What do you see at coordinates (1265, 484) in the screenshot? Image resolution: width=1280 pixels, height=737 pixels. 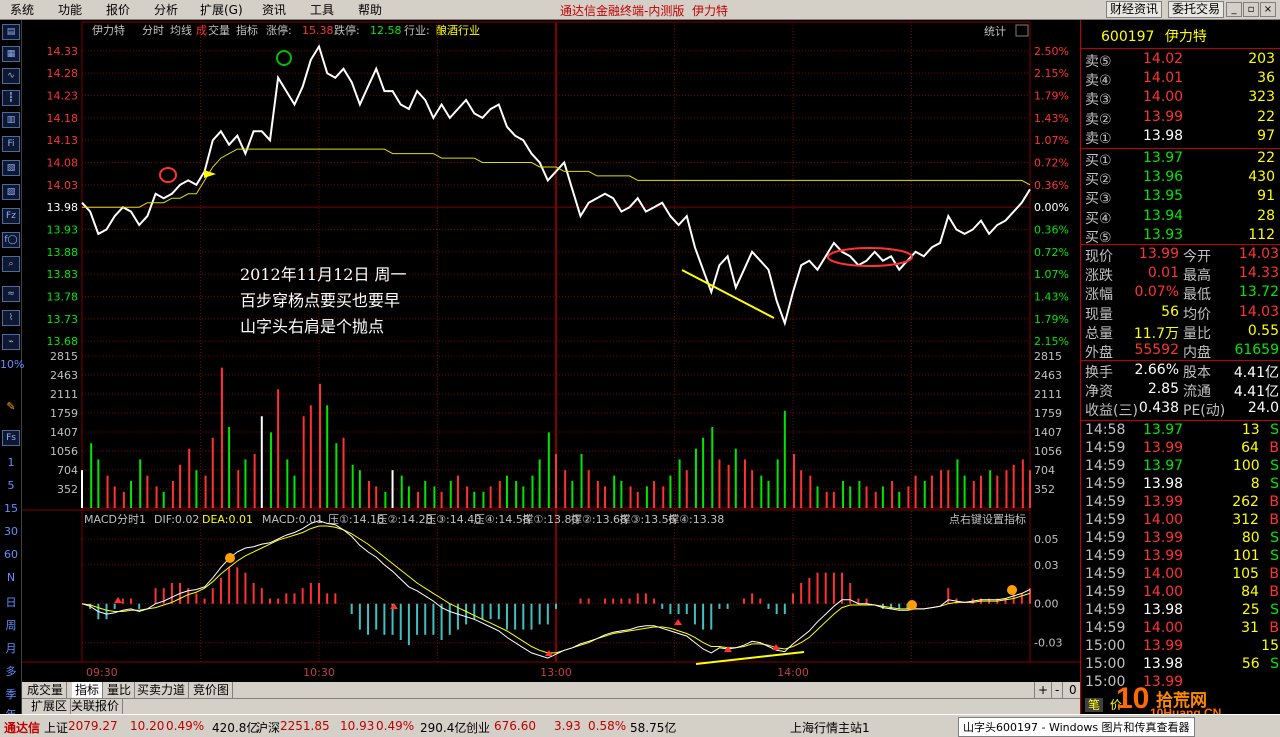 I see `tick-volume: 8 S` at bounding box center [1265, 484].